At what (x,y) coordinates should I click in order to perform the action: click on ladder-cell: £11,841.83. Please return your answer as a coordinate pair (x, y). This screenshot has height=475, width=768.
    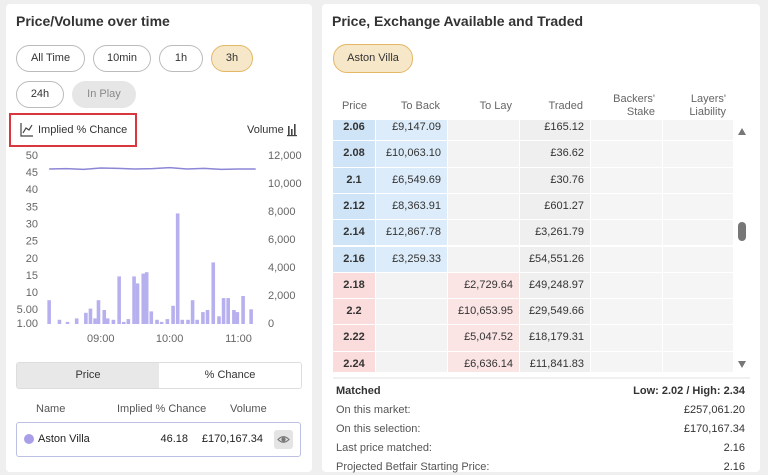
    Looking at the image, I should click on (555, 361).